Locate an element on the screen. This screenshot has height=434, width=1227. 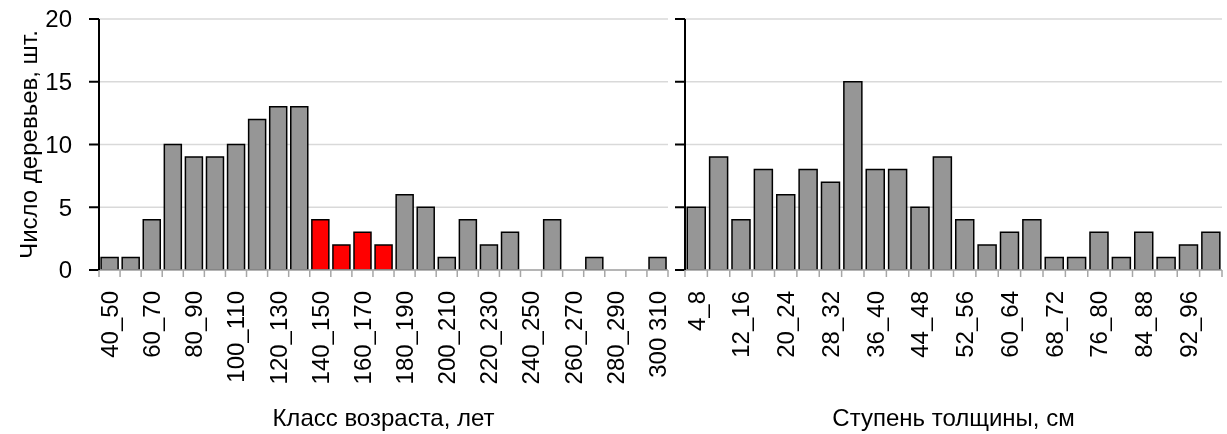
x-axis-title: Ступень толщины, см is located at coordinates (953, 417).